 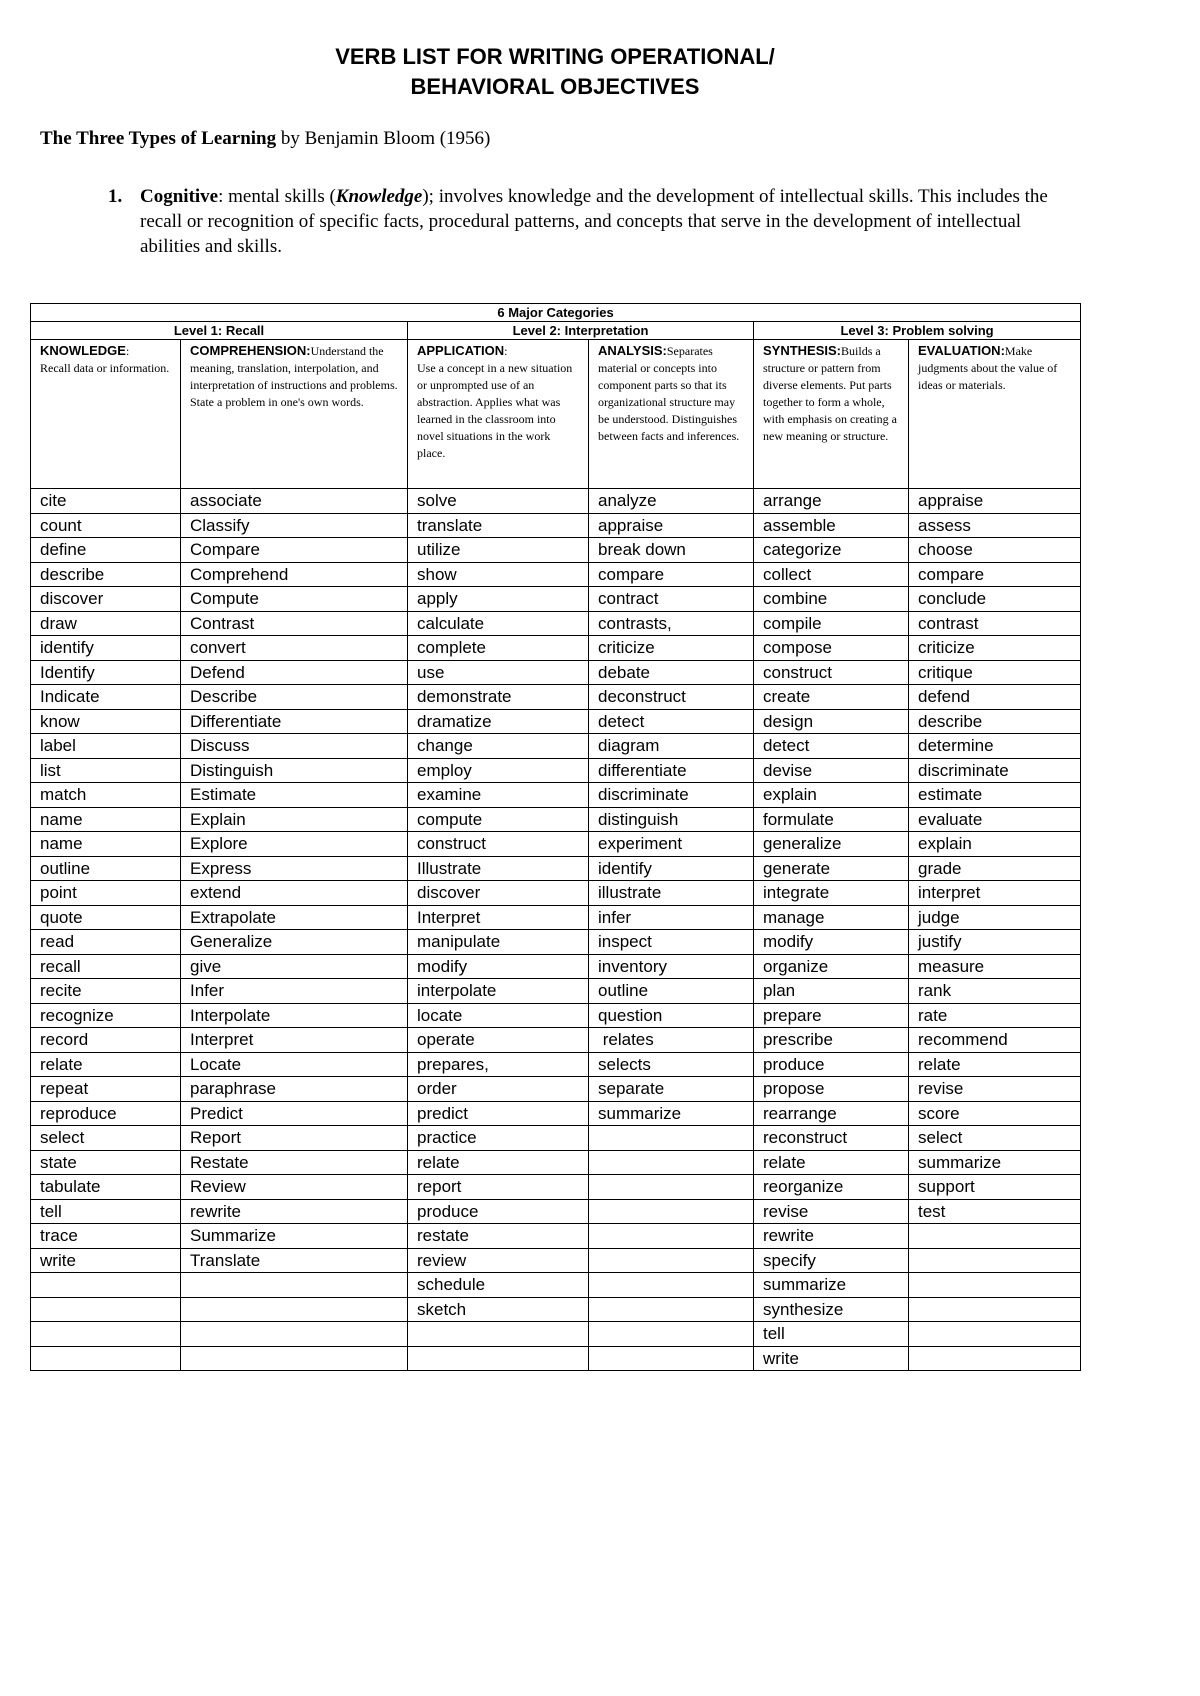 I want to click on verb-cell: Differentiate, so click(x=294, y=721).